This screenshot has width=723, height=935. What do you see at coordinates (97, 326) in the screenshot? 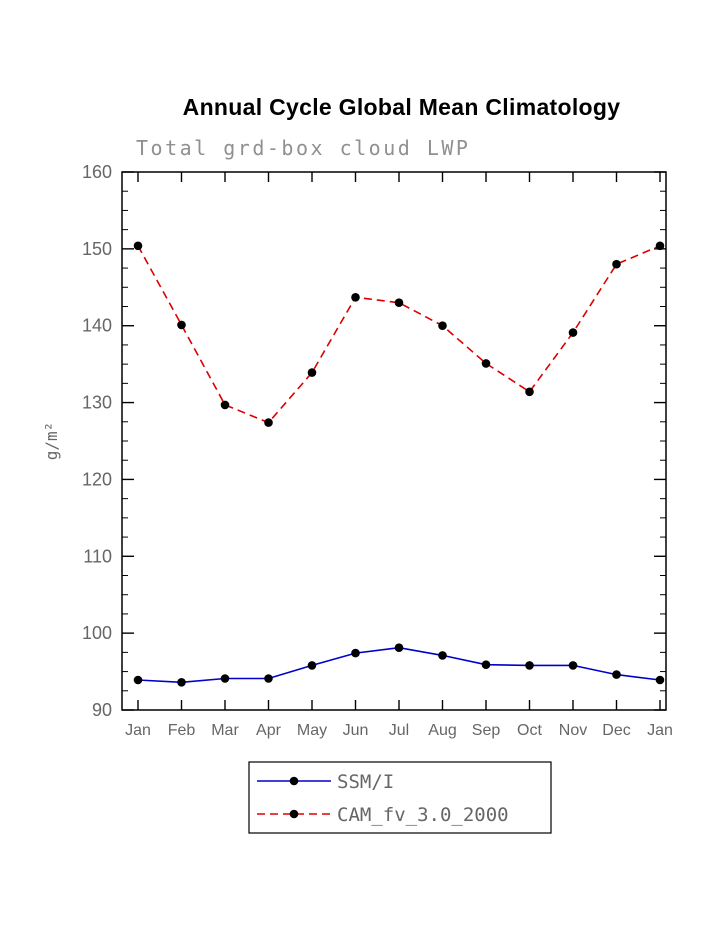
I see `y-tick-label: 140` at bounding box center [97, 326].